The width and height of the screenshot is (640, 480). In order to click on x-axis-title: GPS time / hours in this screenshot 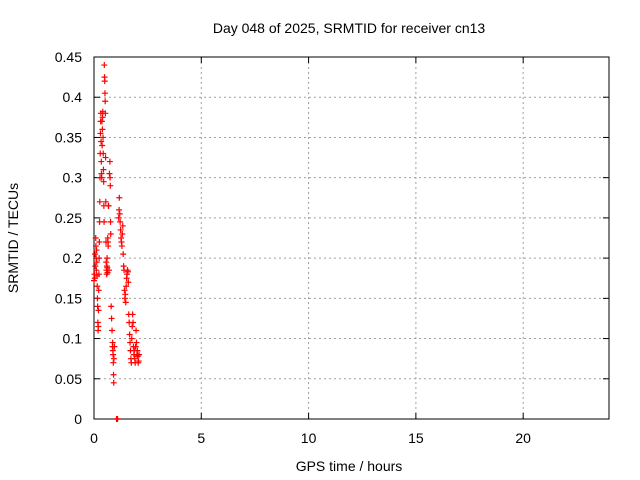, I will do `click(349, 466)`.